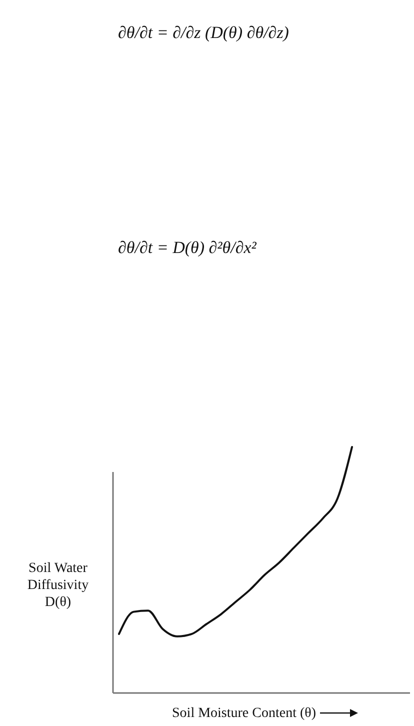 The image size is (414, 726). I want to click on text: ∂θ/∂t = D(θ) ∂²θ/∂x², so click(188, 247).